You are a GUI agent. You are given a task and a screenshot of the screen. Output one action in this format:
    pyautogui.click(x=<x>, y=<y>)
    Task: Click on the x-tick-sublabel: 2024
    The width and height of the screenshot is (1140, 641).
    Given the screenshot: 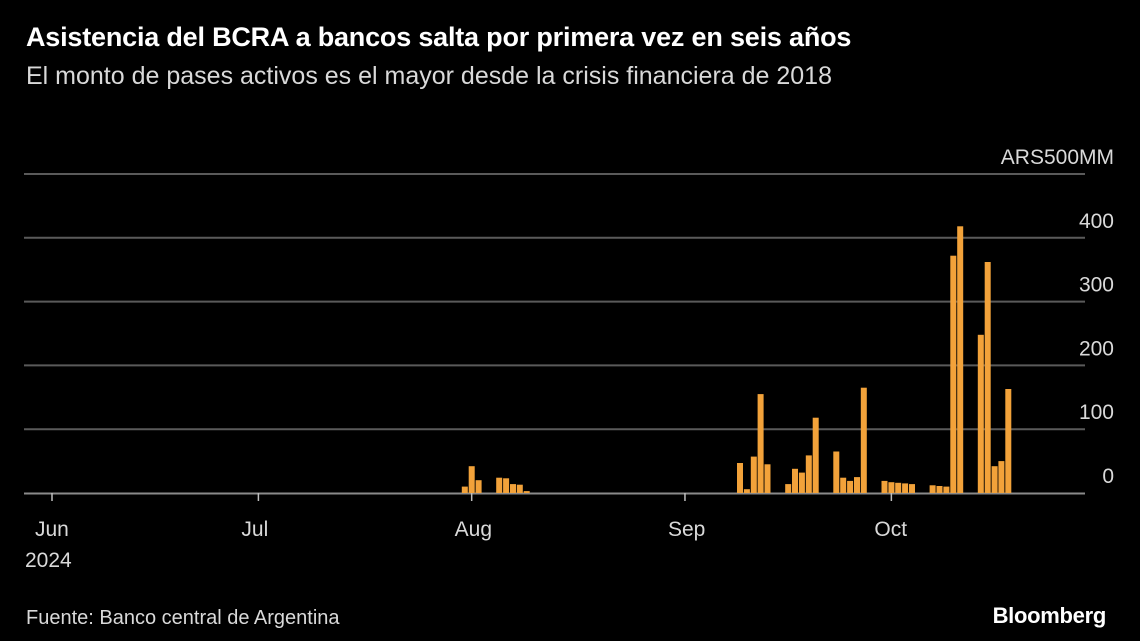 What is the action you would take?
    pyautogui.click(x=48, y=560)
    